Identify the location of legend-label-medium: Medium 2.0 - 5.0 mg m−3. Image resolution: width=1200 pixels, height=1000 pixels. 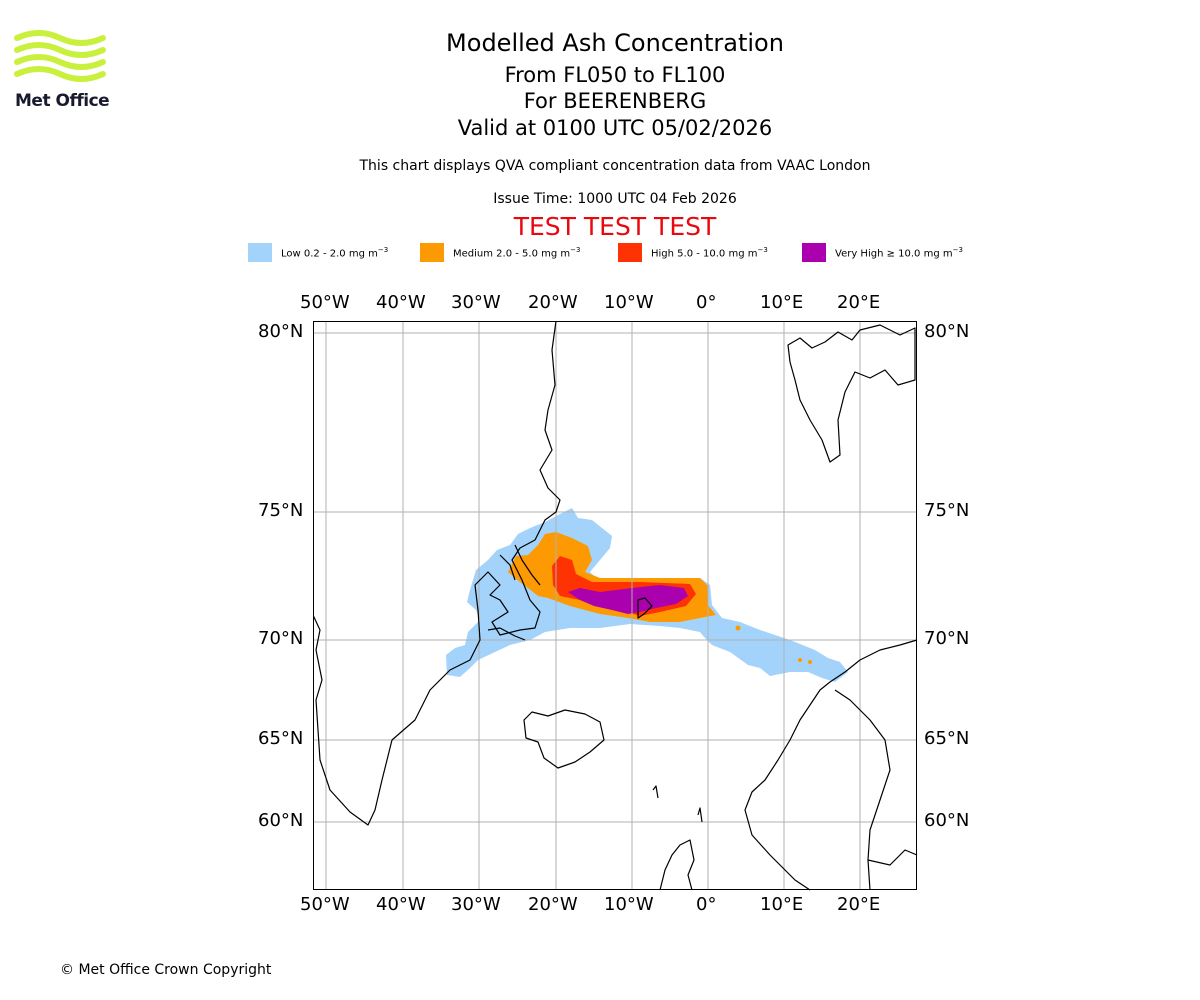
(517, 252).